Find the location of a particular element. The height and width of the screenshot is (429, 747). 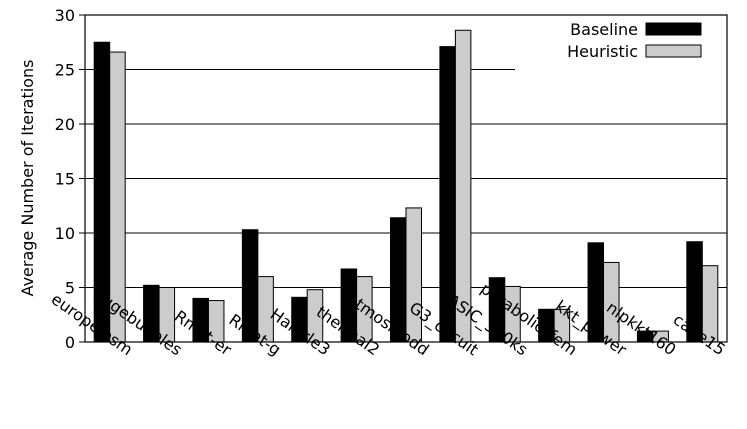

y-tick-label: 15 is located at coordinates (65, 179).